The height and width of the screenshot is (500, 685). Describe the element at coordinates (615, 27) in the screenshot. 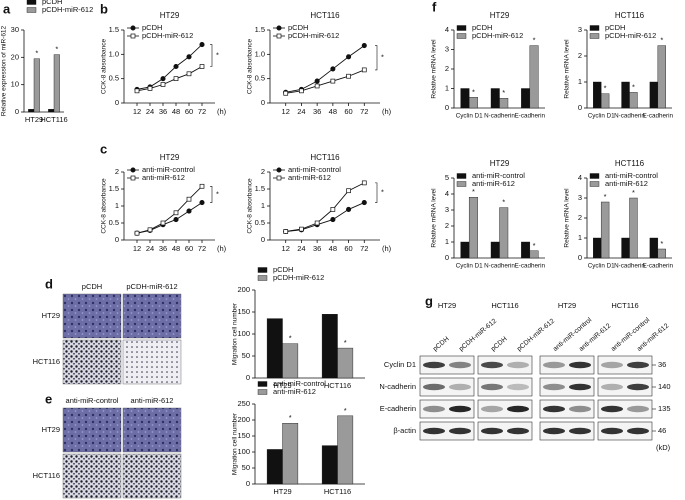

I see `legend-label: pCDH` at that location.